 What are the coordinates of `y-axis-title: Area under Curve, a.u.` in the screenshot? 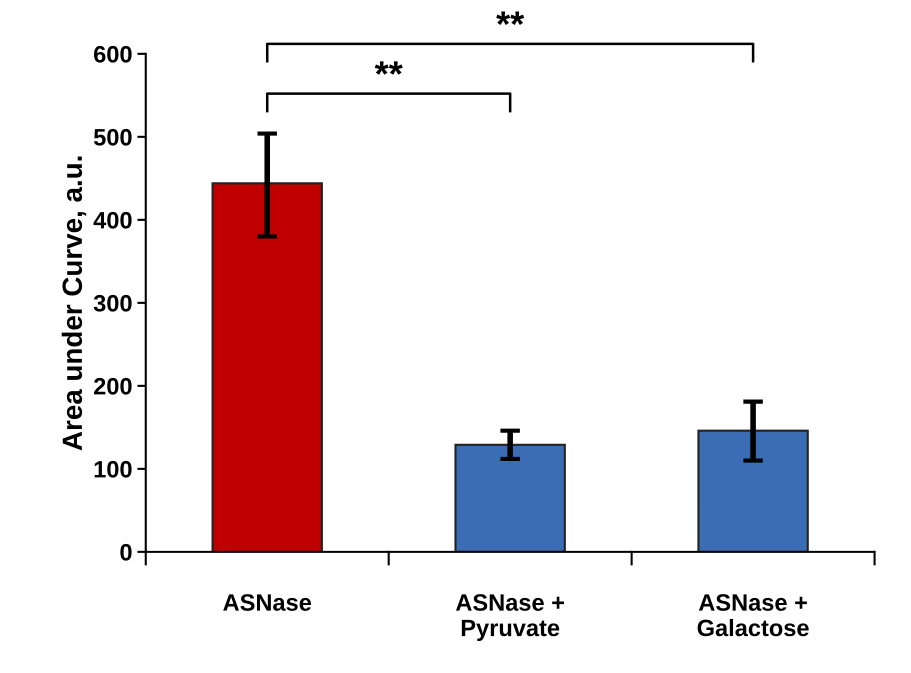 It's located at (74, 303).